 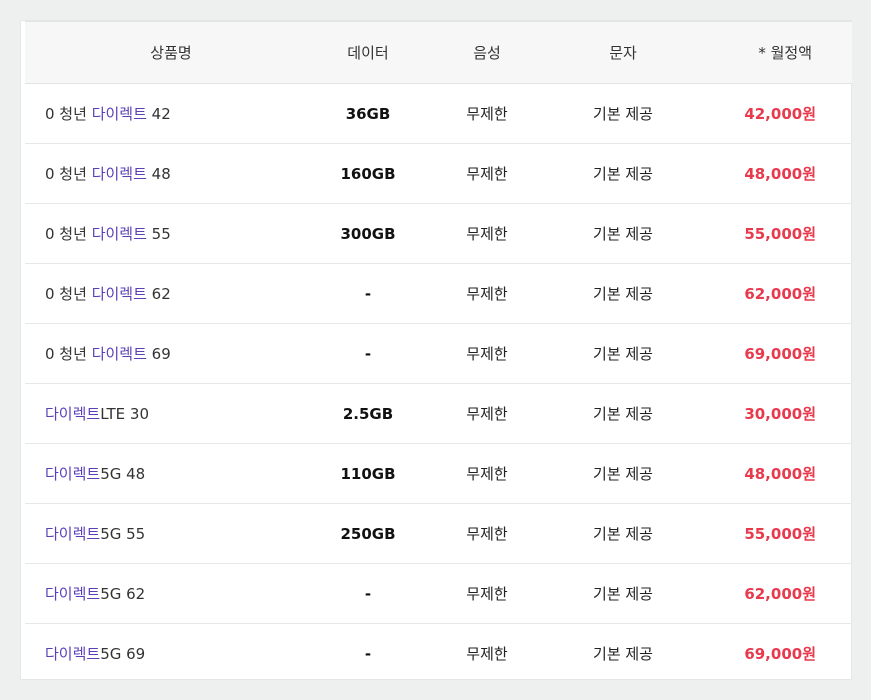 I want to click on plan-name: 0 청년 다이렉트 55, so click(x=171, y=233).